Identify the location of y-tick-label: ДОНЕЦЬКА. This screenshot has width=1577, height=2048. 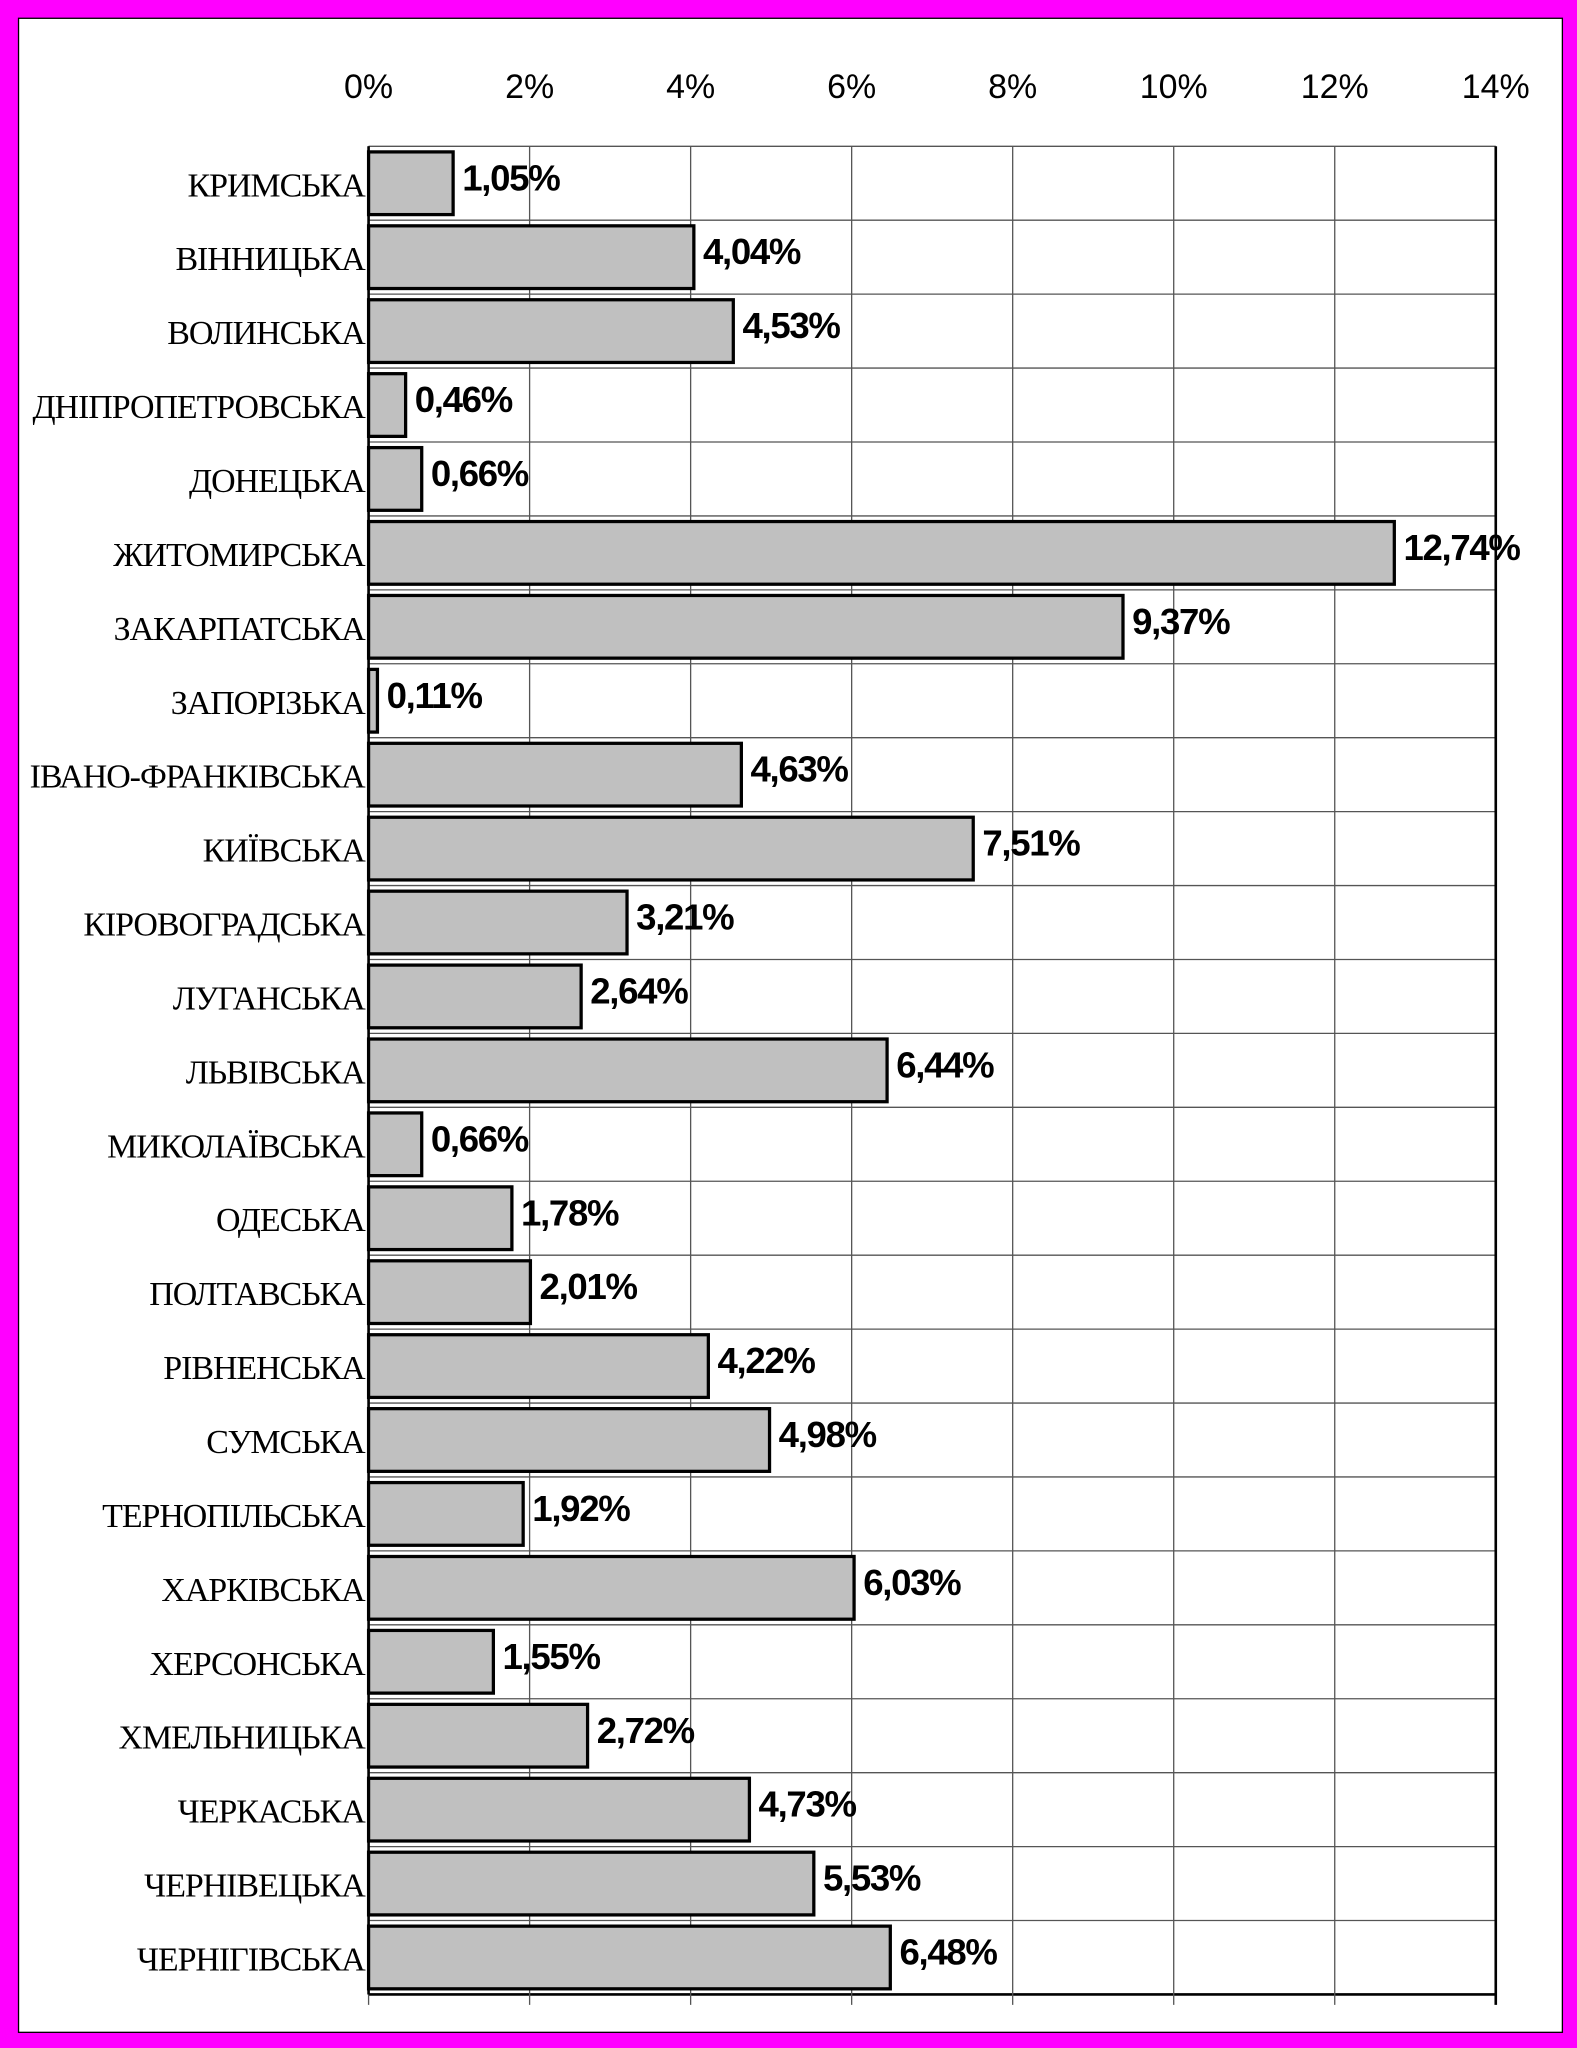
(277, 481).